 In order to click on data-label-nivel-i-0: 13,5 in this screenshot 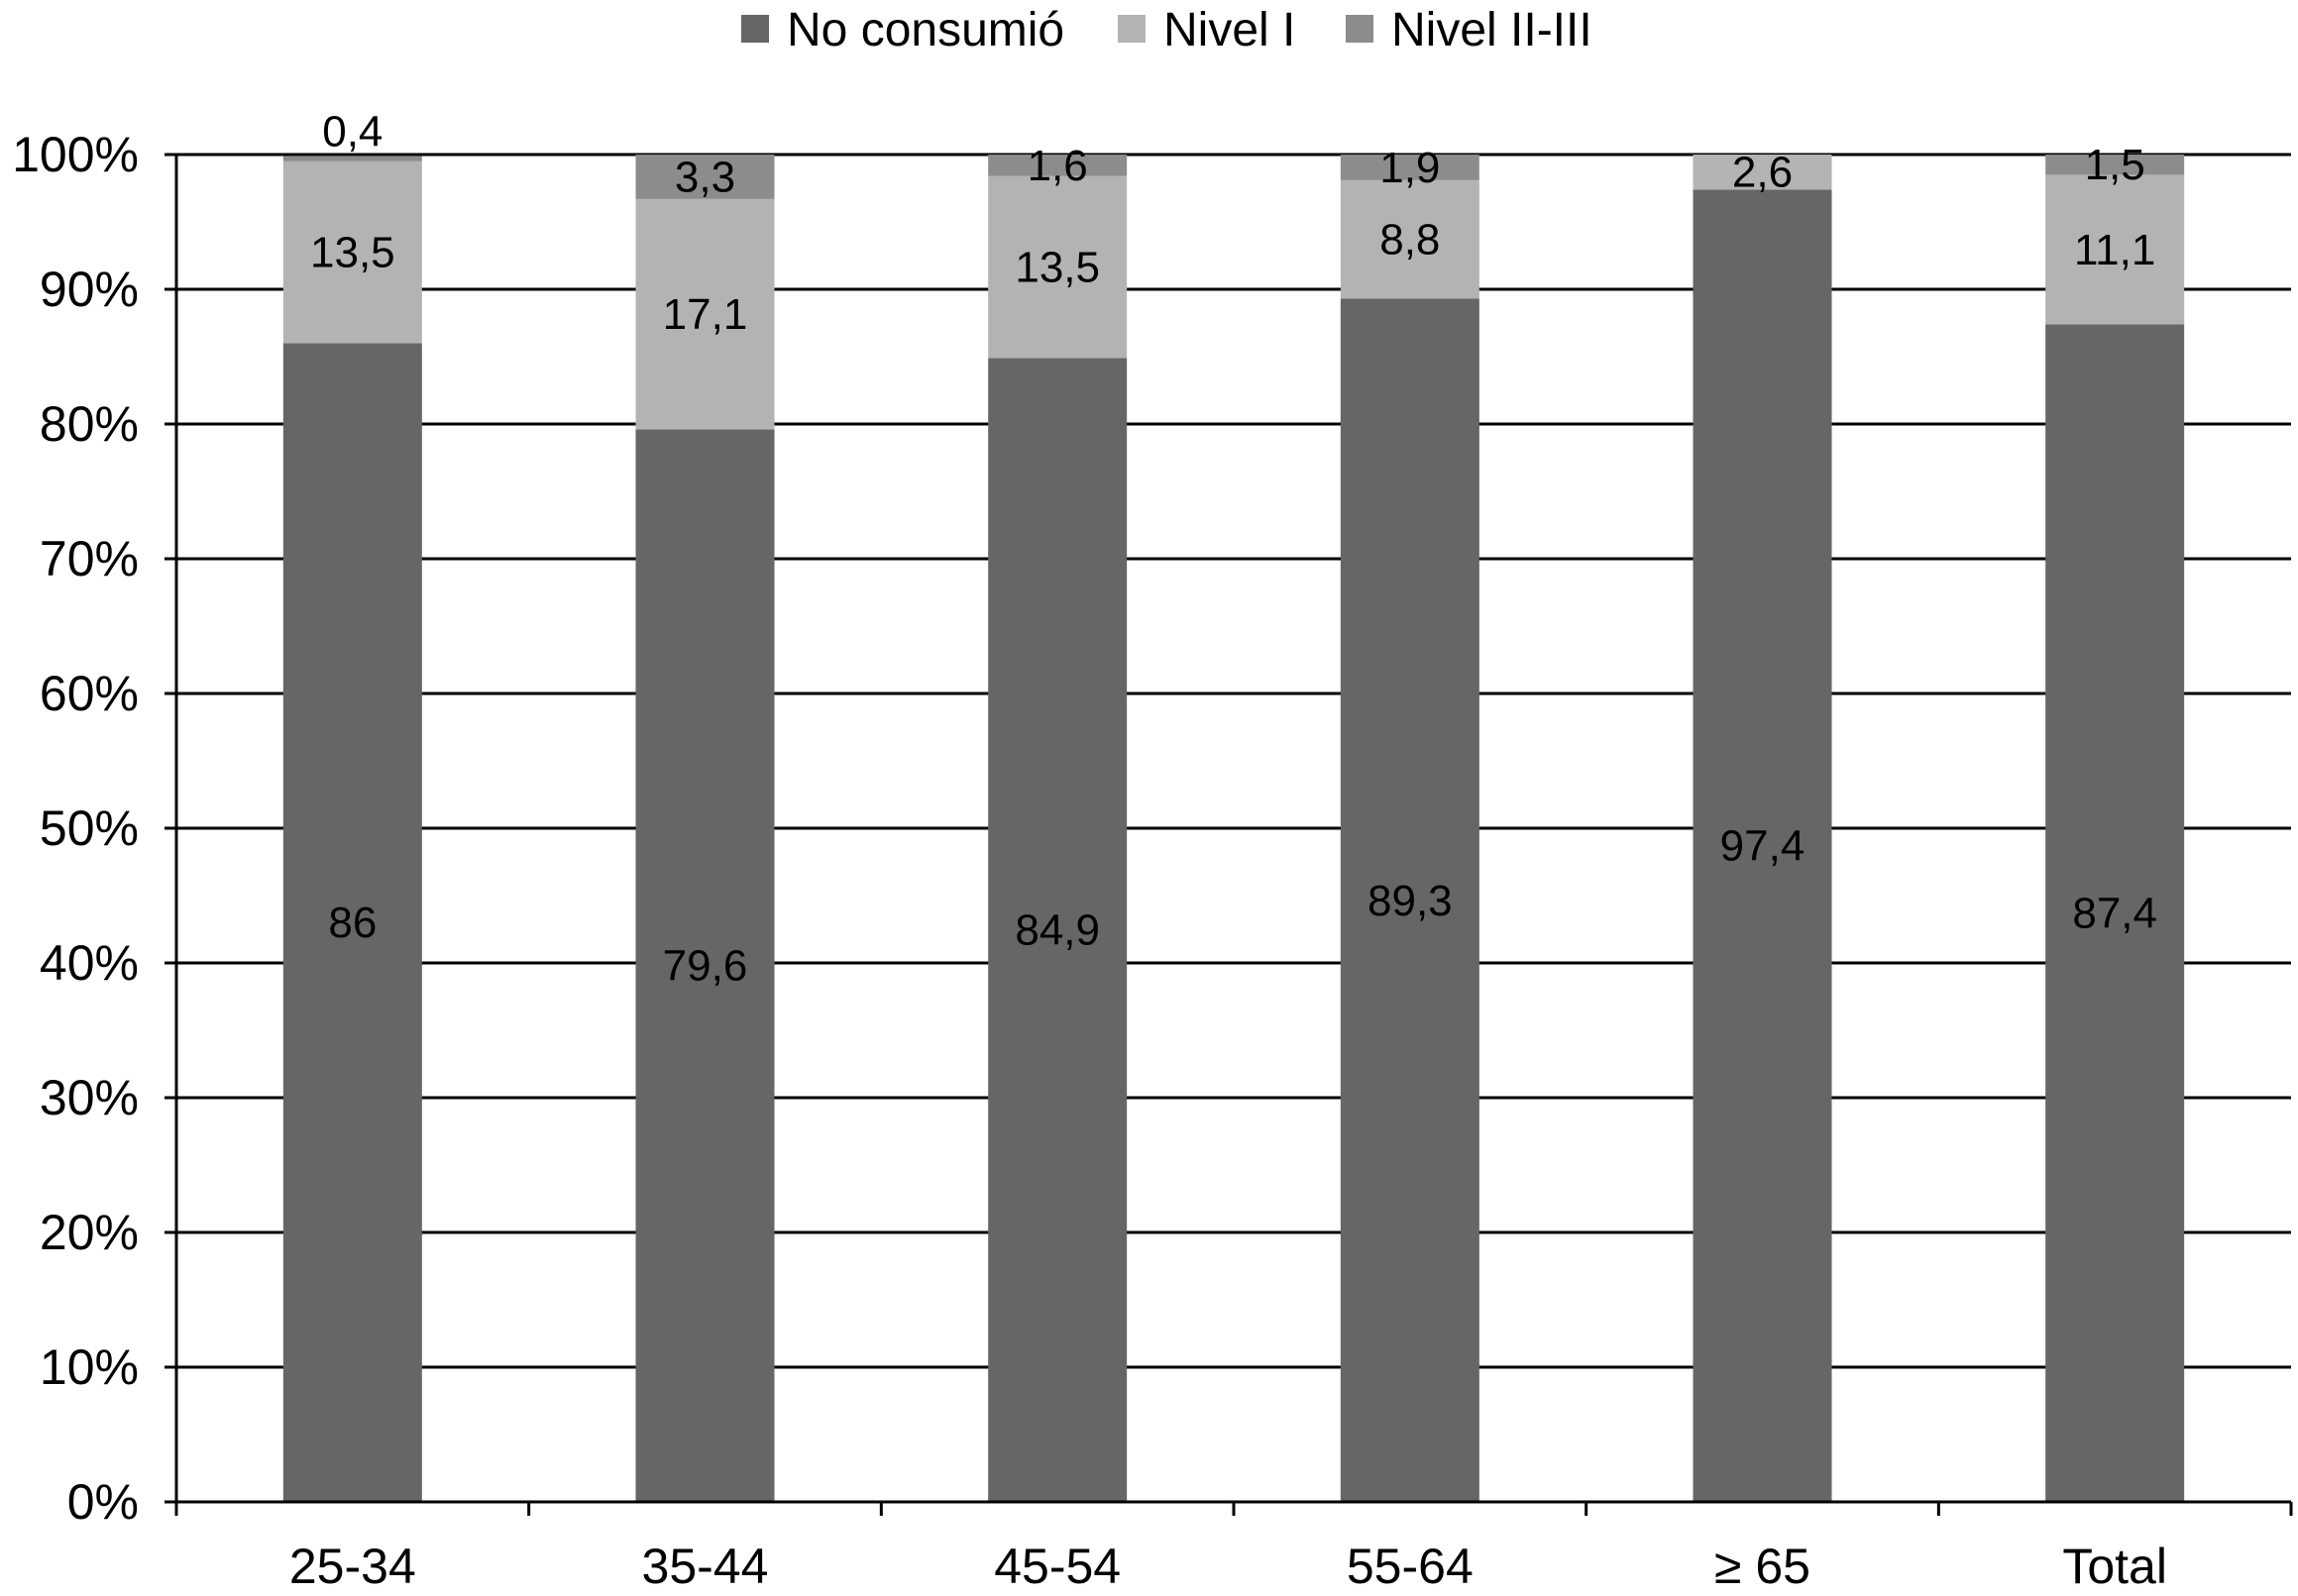, I will do `click(352, 253)`.